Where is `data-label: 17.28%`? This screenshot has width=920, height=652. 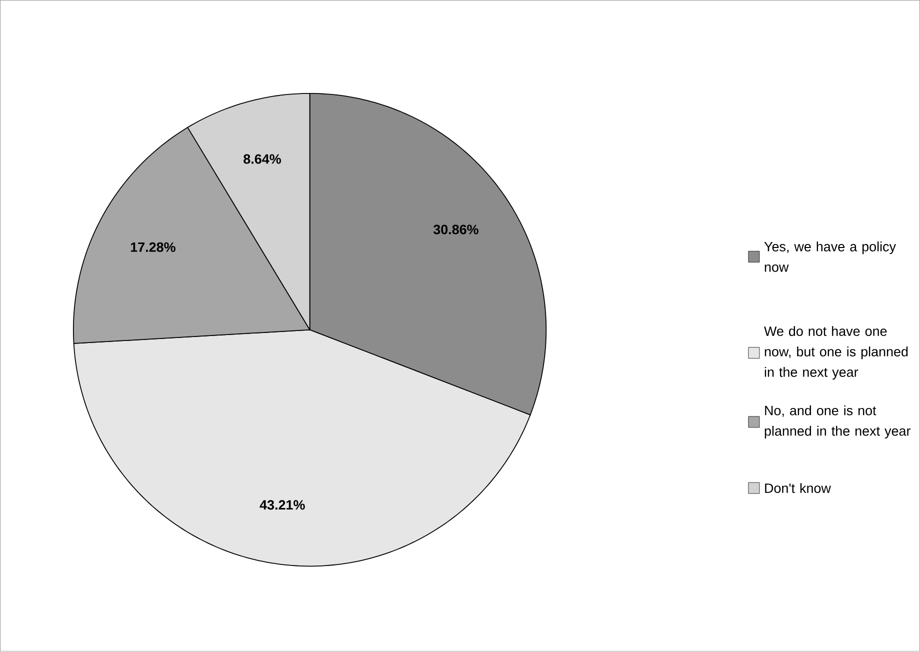
data-label: 17.28% is located at coordinates (153, 247).